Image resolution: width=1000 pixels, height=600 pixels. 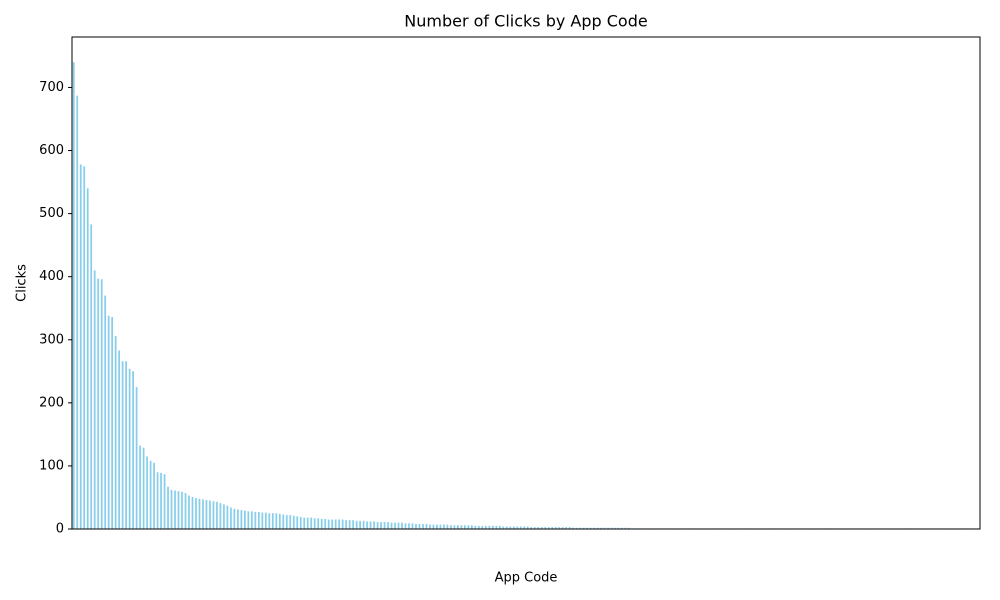 What do you see at coordinates (525, 21) in the screenshot?
I see `chart-title: Number of Clicks by App Code` at bounding box center [525, 21].